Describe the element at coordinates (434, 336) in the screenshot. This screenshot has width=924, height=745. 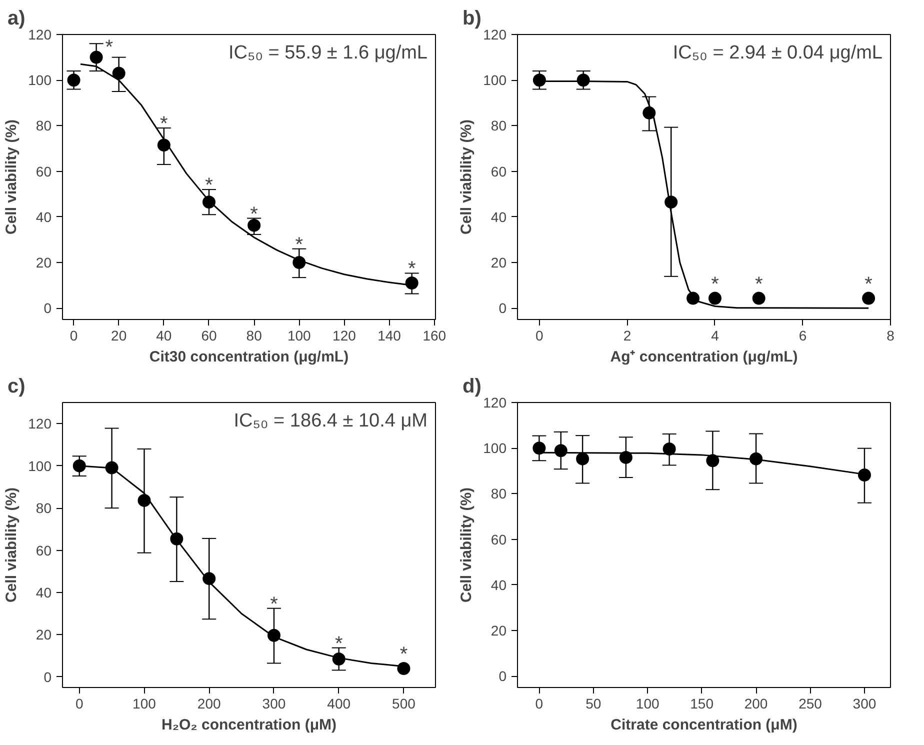
I see `x-tick-label: 160` at that location.